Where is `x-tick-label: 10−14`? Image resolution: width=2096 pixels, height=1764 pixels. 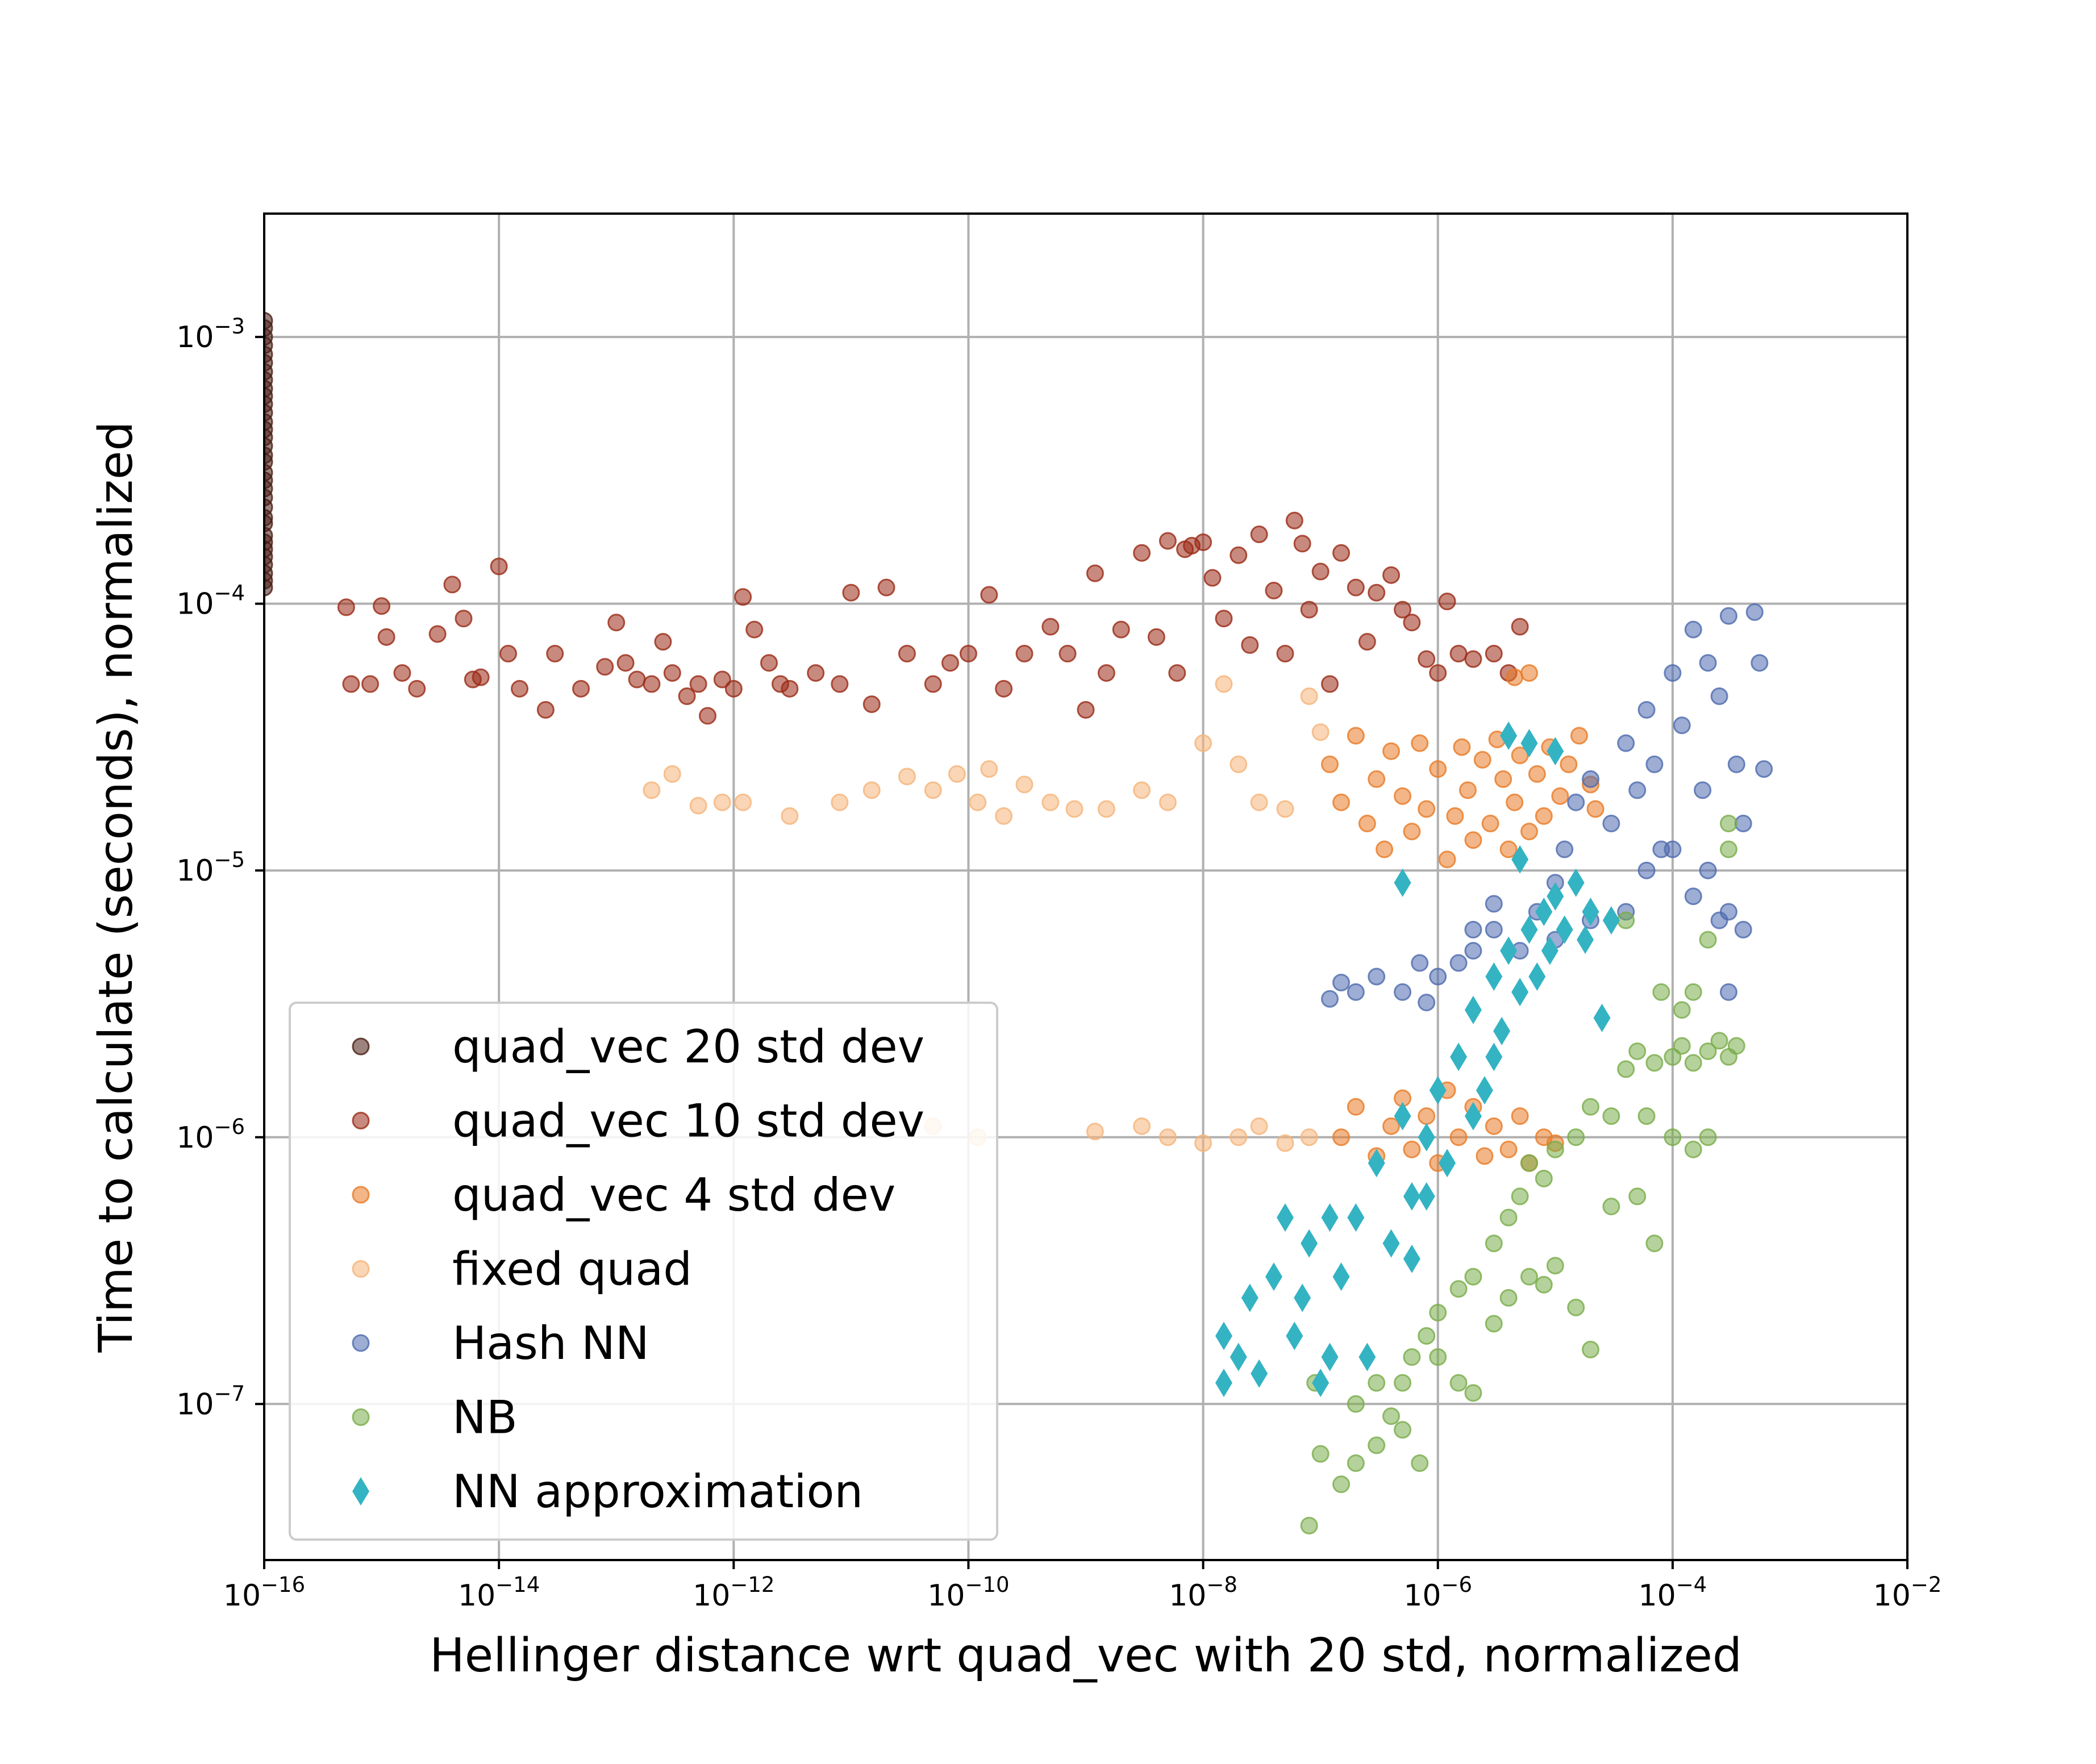 x-tick-label: 10−14 is located at coordinates (499, 1593).